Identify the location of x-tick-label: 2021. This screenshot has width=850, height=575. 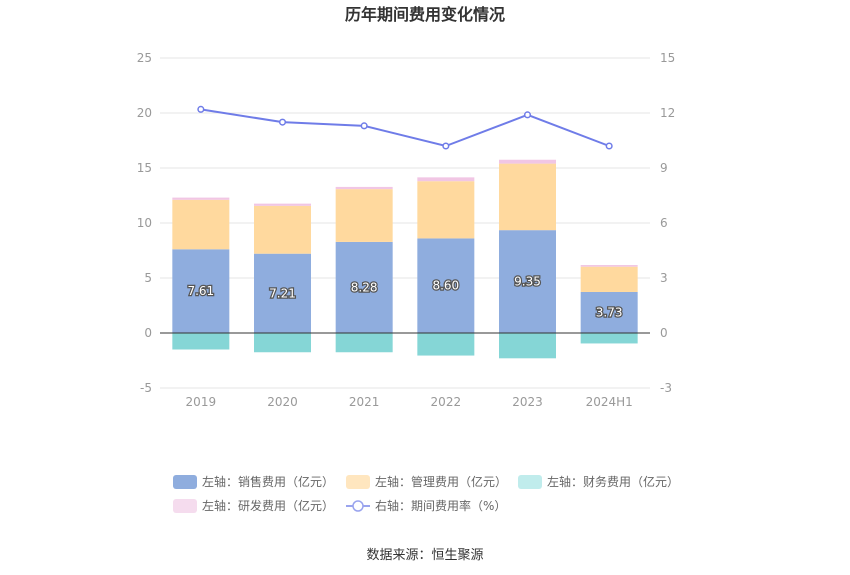
(364, 402).